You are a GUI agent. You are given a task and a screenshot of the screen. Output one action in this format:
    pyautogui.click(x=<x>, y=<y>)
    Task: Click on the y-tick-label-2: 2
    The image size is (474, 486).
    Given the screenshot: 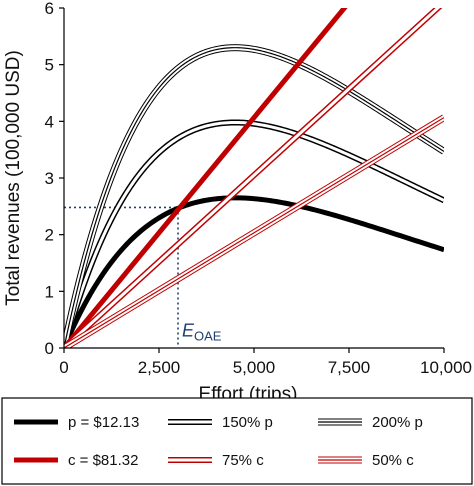 What is the action you would take?
    pyautogui.click(x=49, y=235)
    